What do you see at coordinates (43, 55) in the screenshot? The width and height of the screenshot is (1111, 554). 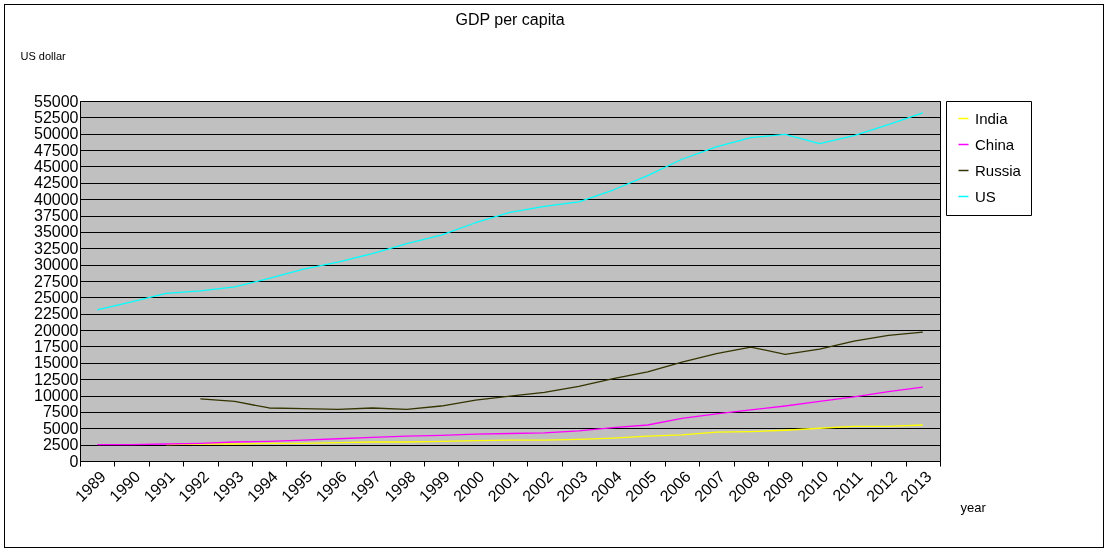 I see `y-axis-title: US dollar` at bounding box center [43, 55].